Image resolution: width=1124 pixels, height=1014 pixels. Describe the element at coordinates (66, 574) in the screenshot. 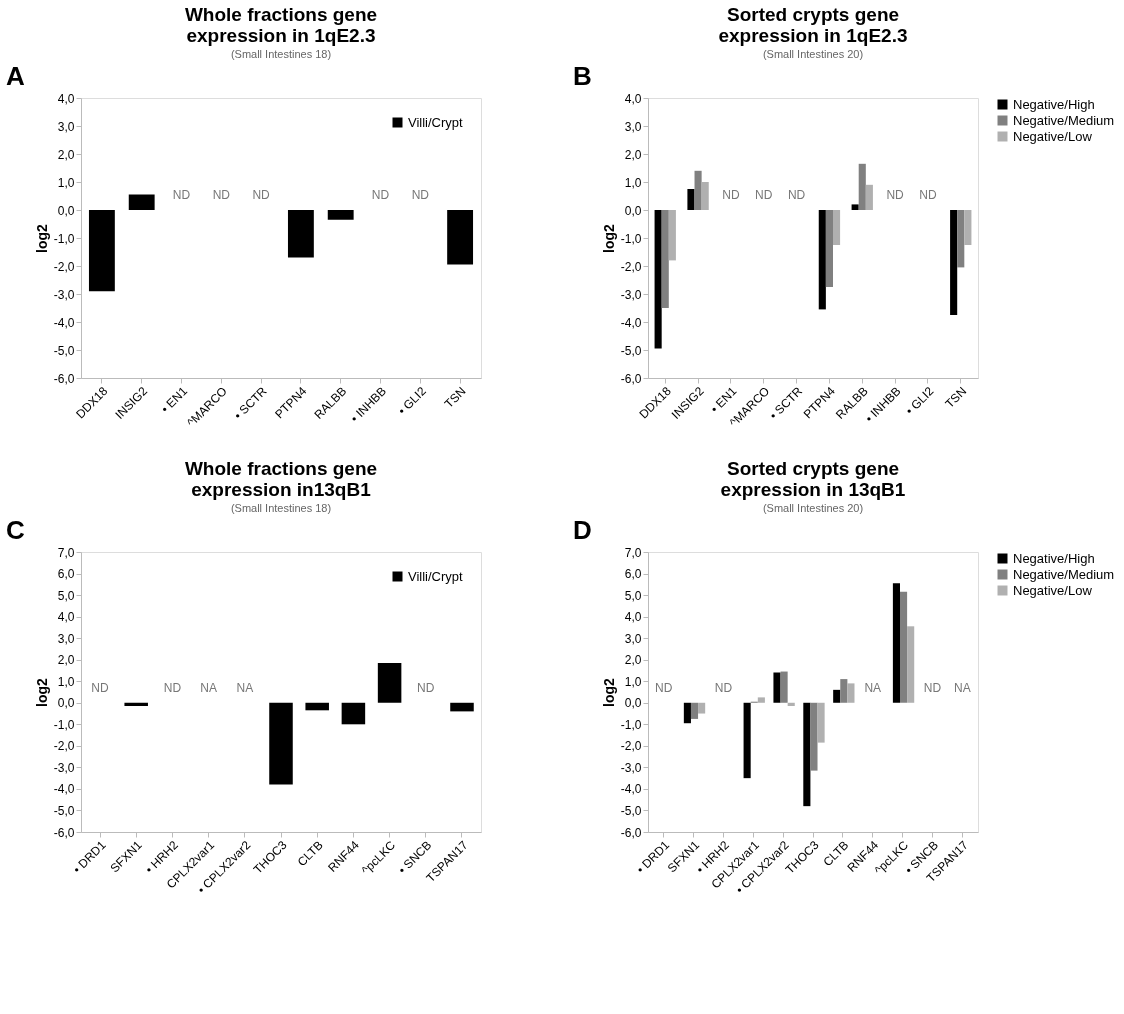

I see `y-tick-label: 6,0` at that location.